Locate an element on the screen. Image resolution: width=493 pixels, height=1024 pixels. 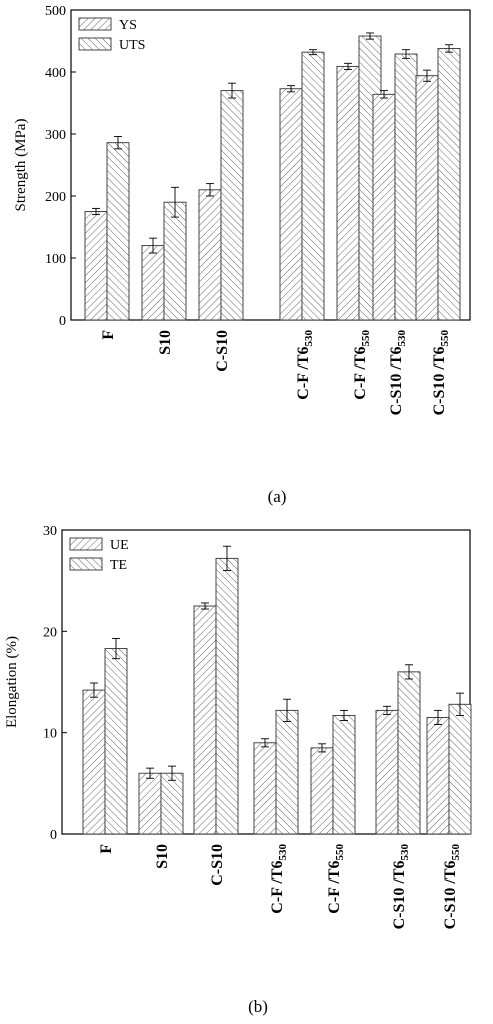
legend-label-te: TE is located at coordinates (118, 565).